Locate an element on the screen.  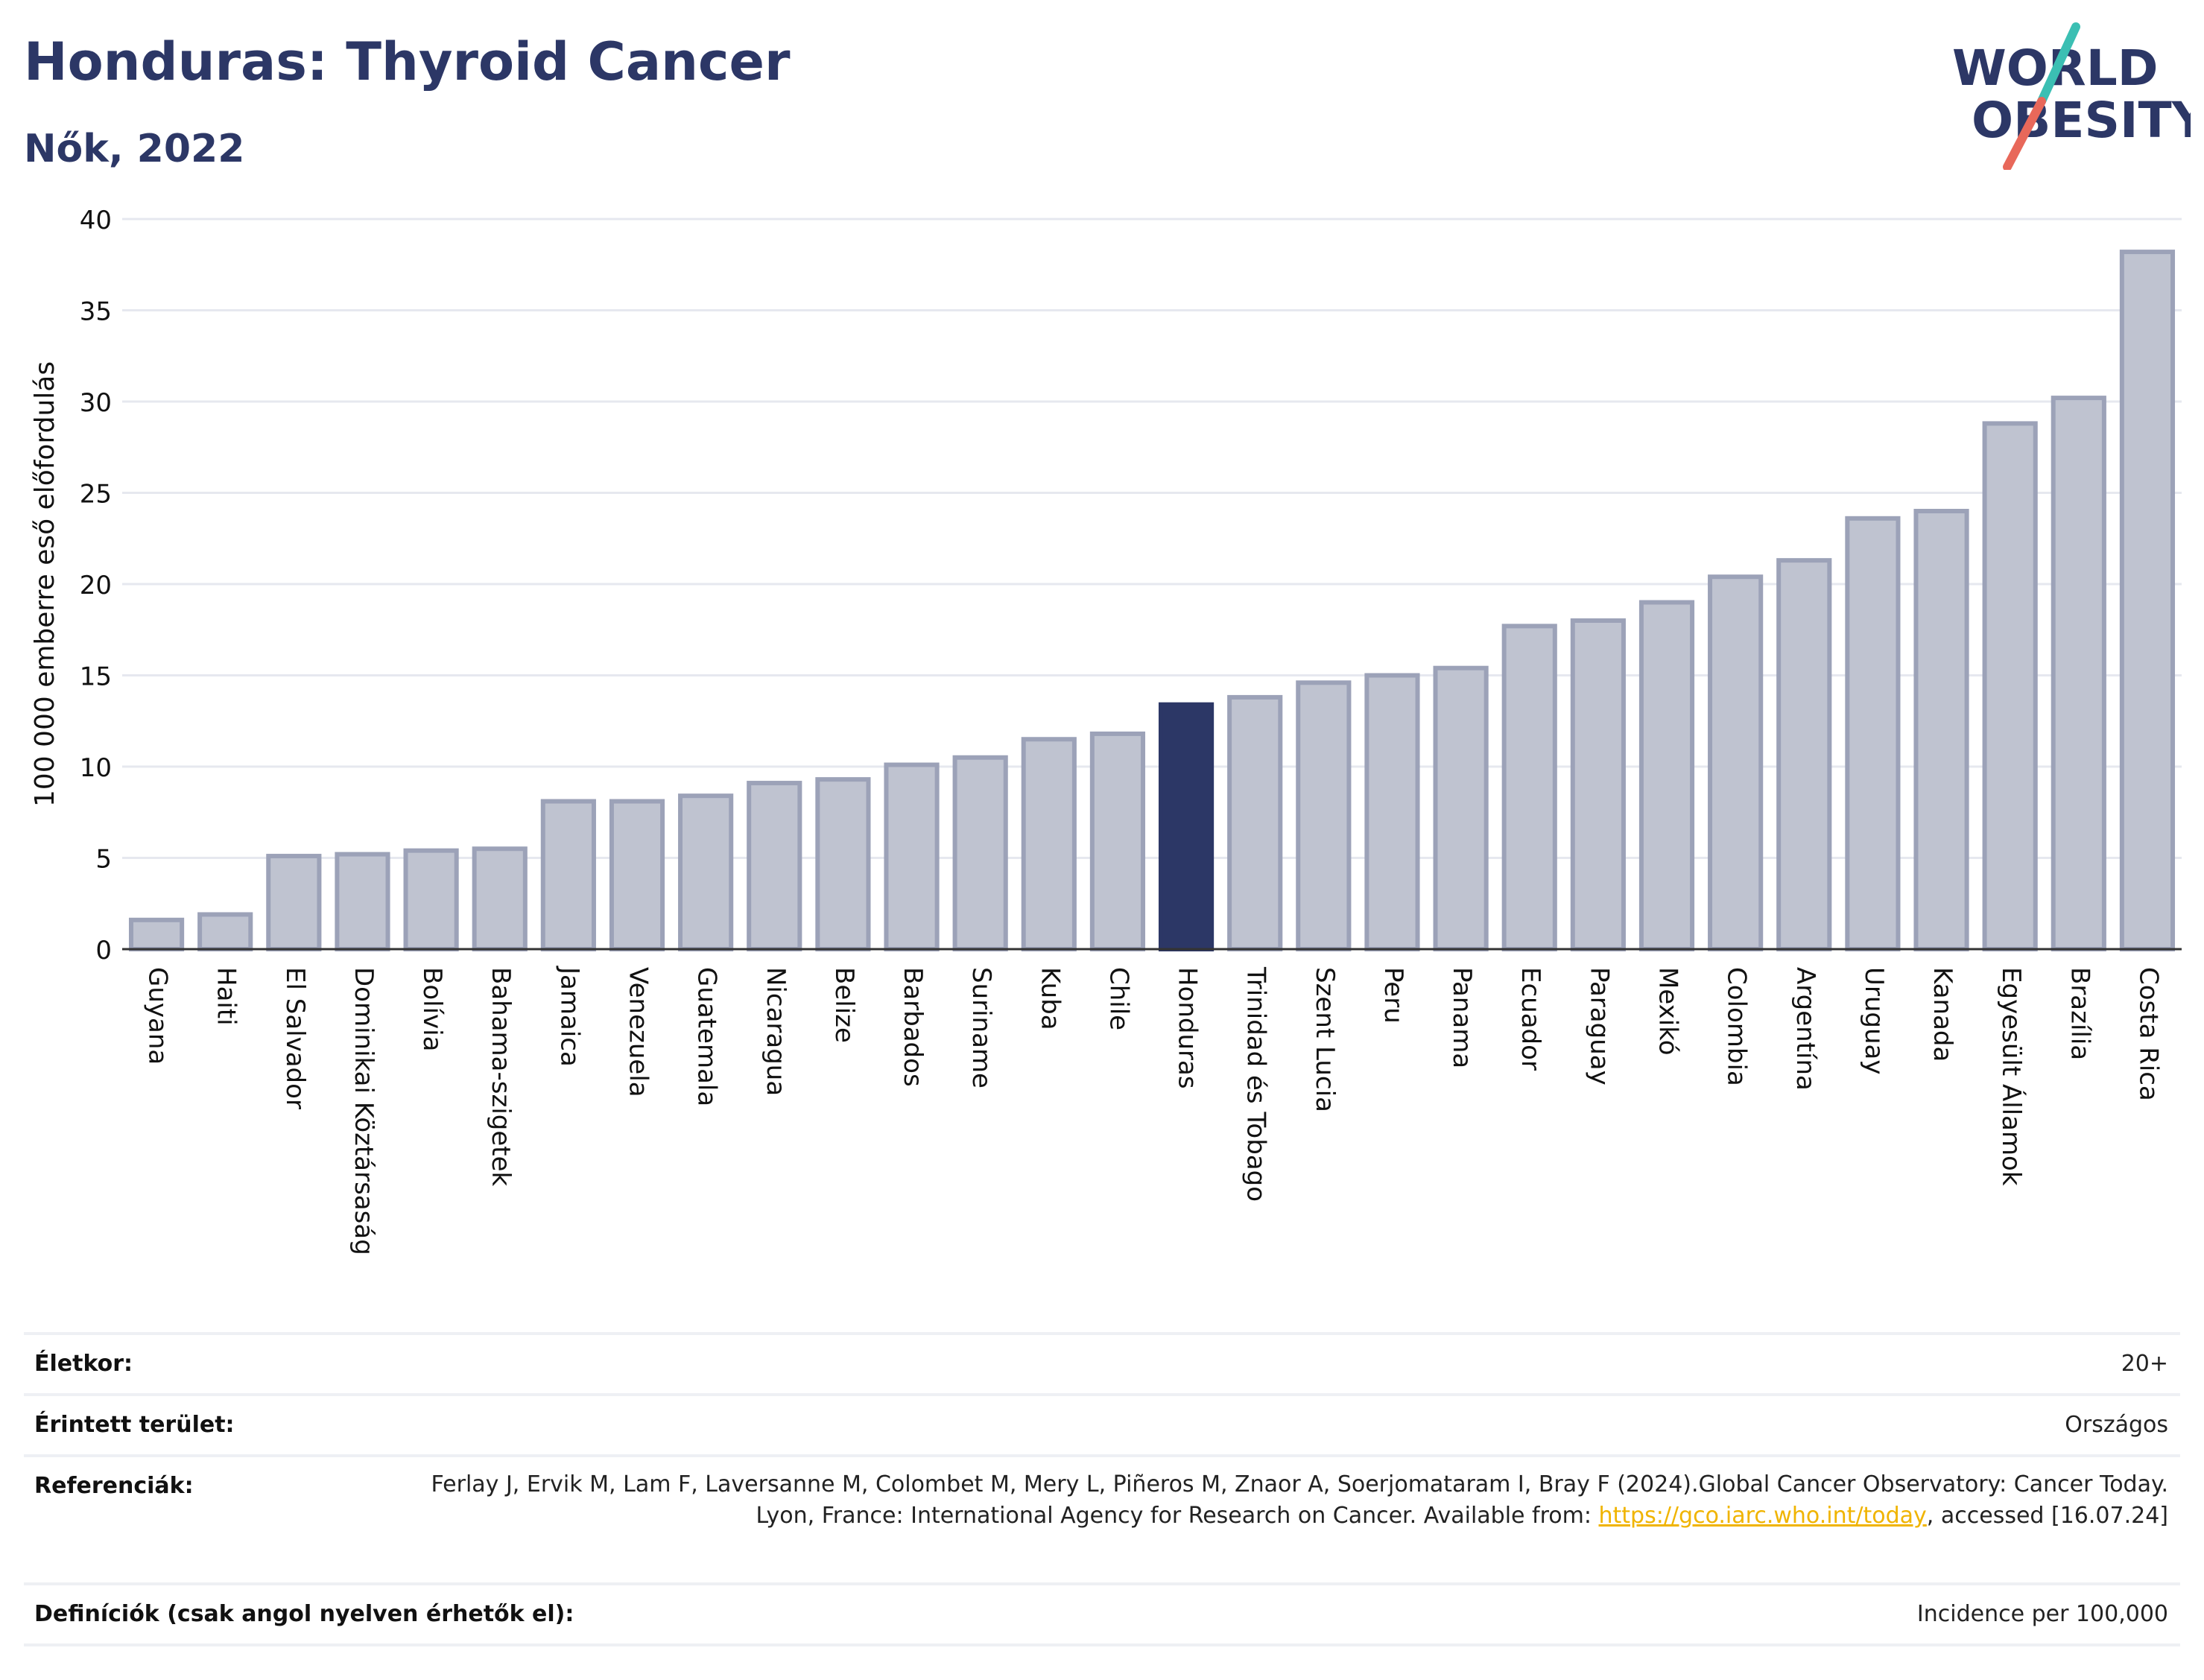
logo-line-2: OBESITY is located at coordinates (2081, 120).